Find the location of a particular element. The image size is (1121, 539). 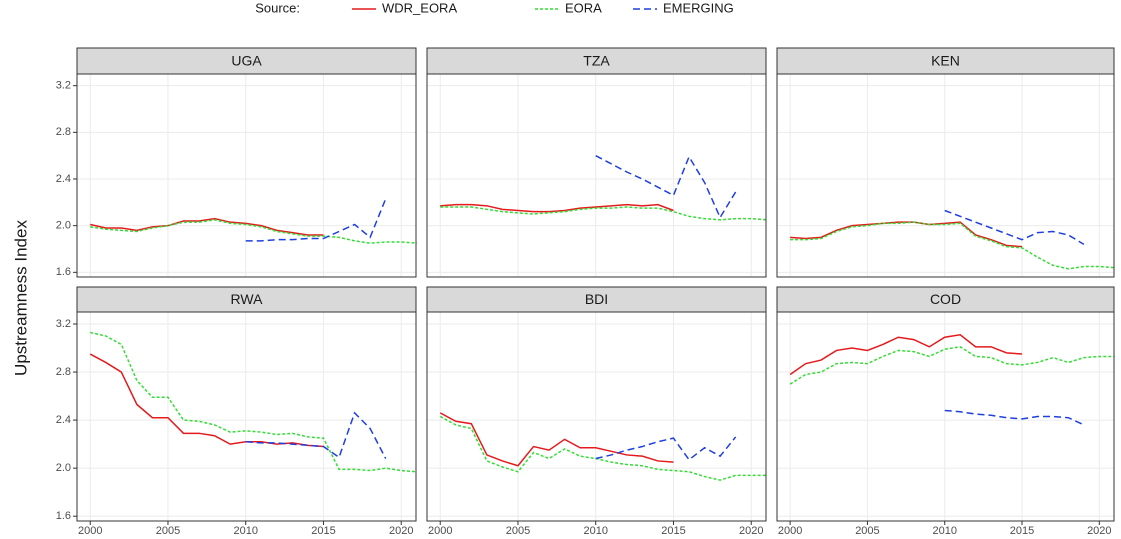

panel-title: UGA is located at coordinates (246, 61).